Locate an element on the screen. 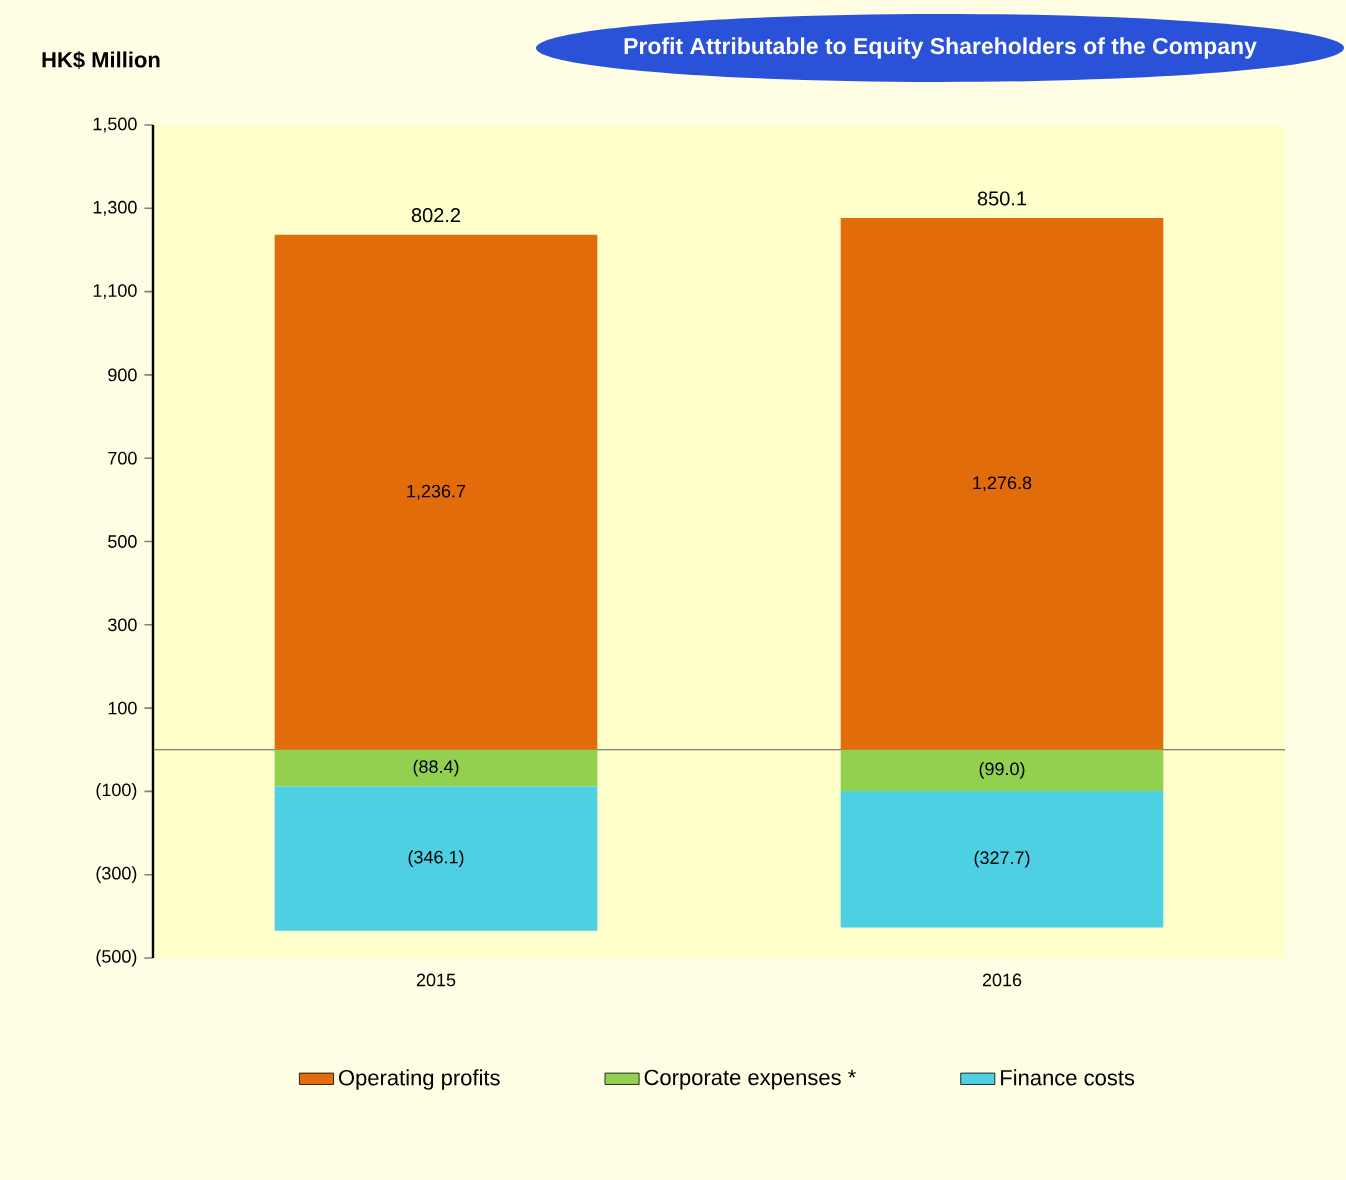 This screenshot has width=1346, height=1180. y-tick-label: (300) is located at coordinates (116, 875).